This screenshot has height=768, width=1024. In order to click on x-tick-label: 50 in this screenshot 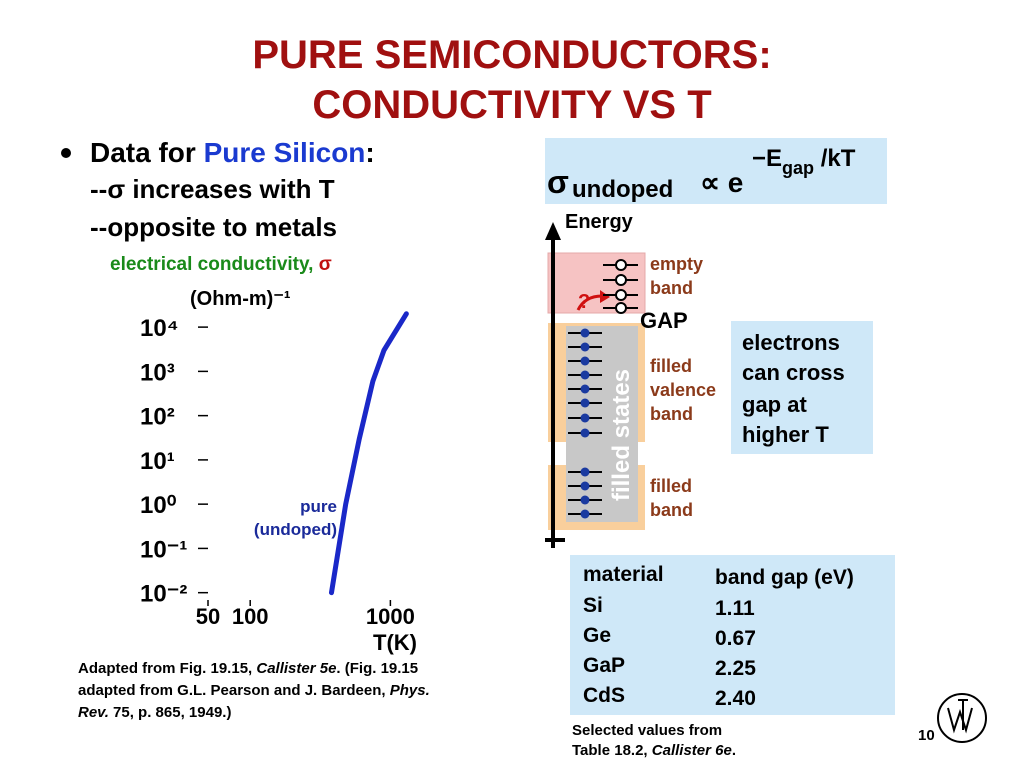, I will do `click(208, 616)`.